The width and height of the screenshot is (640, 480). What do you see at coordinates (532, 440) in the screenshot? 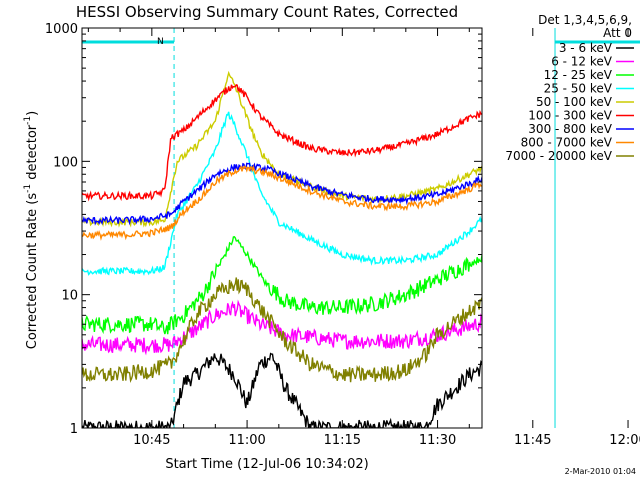
I see `x-tick-label: 11:45` at bounding box center [532, 440].